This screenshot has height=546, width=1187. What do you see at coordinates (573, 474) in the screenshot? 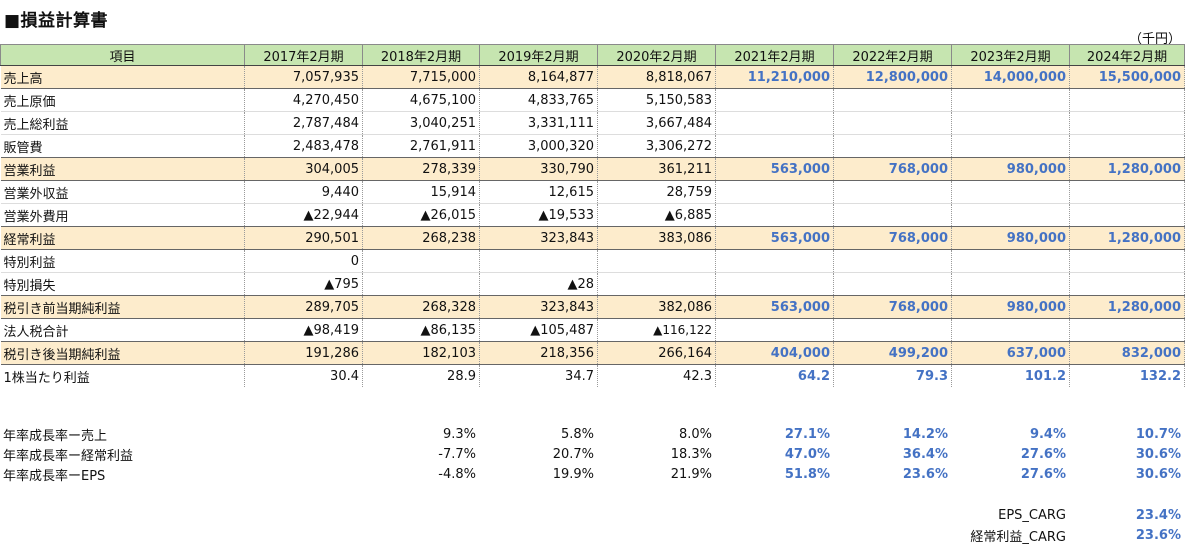
I see `growth-cell: 19.9%` at bounding box center [573, 474].